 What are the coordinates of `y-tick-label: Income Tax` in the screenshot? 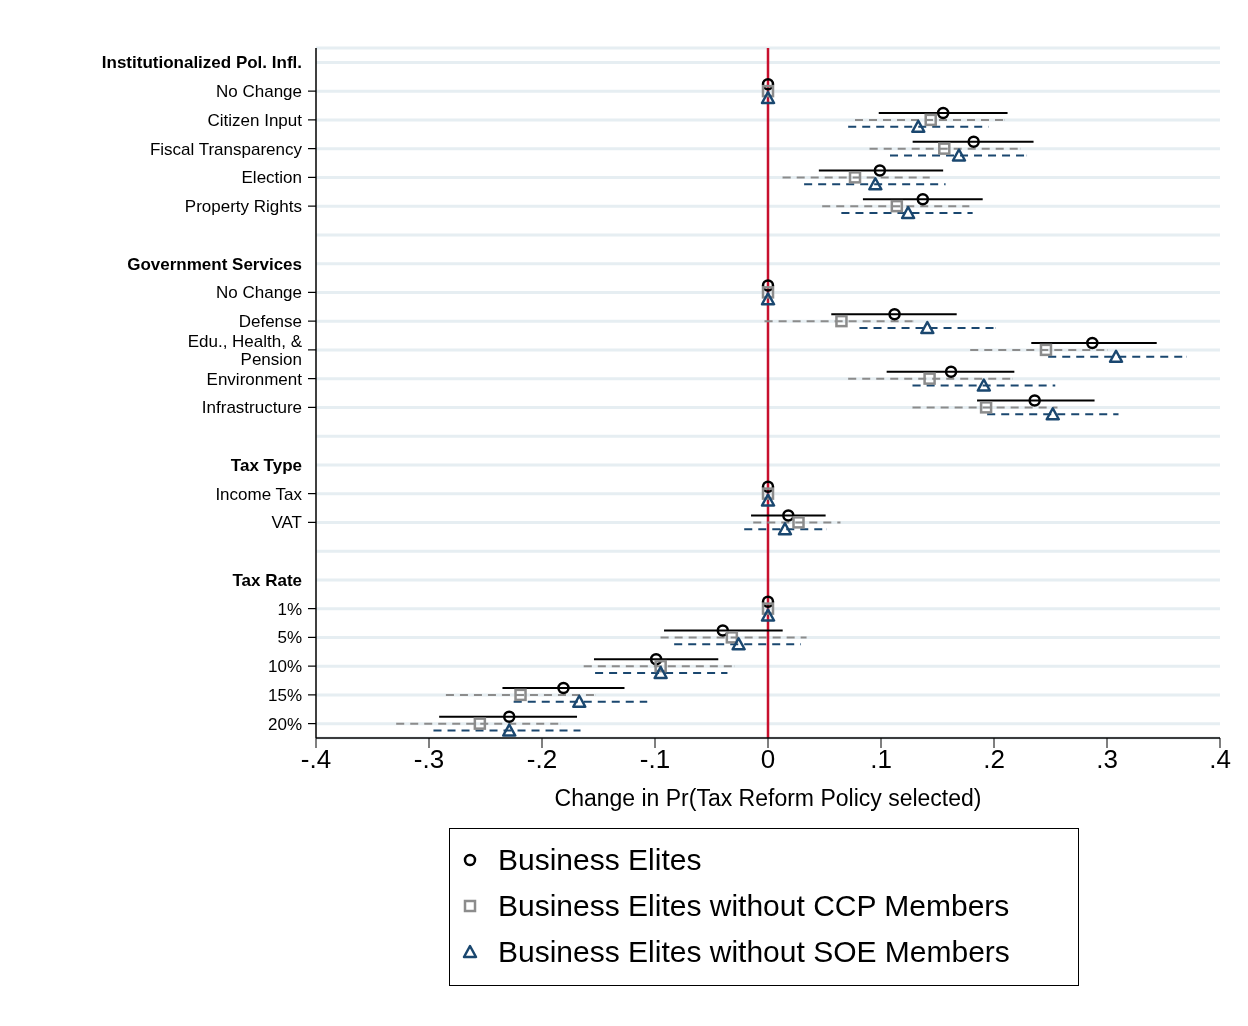 It's located at (259, 494).